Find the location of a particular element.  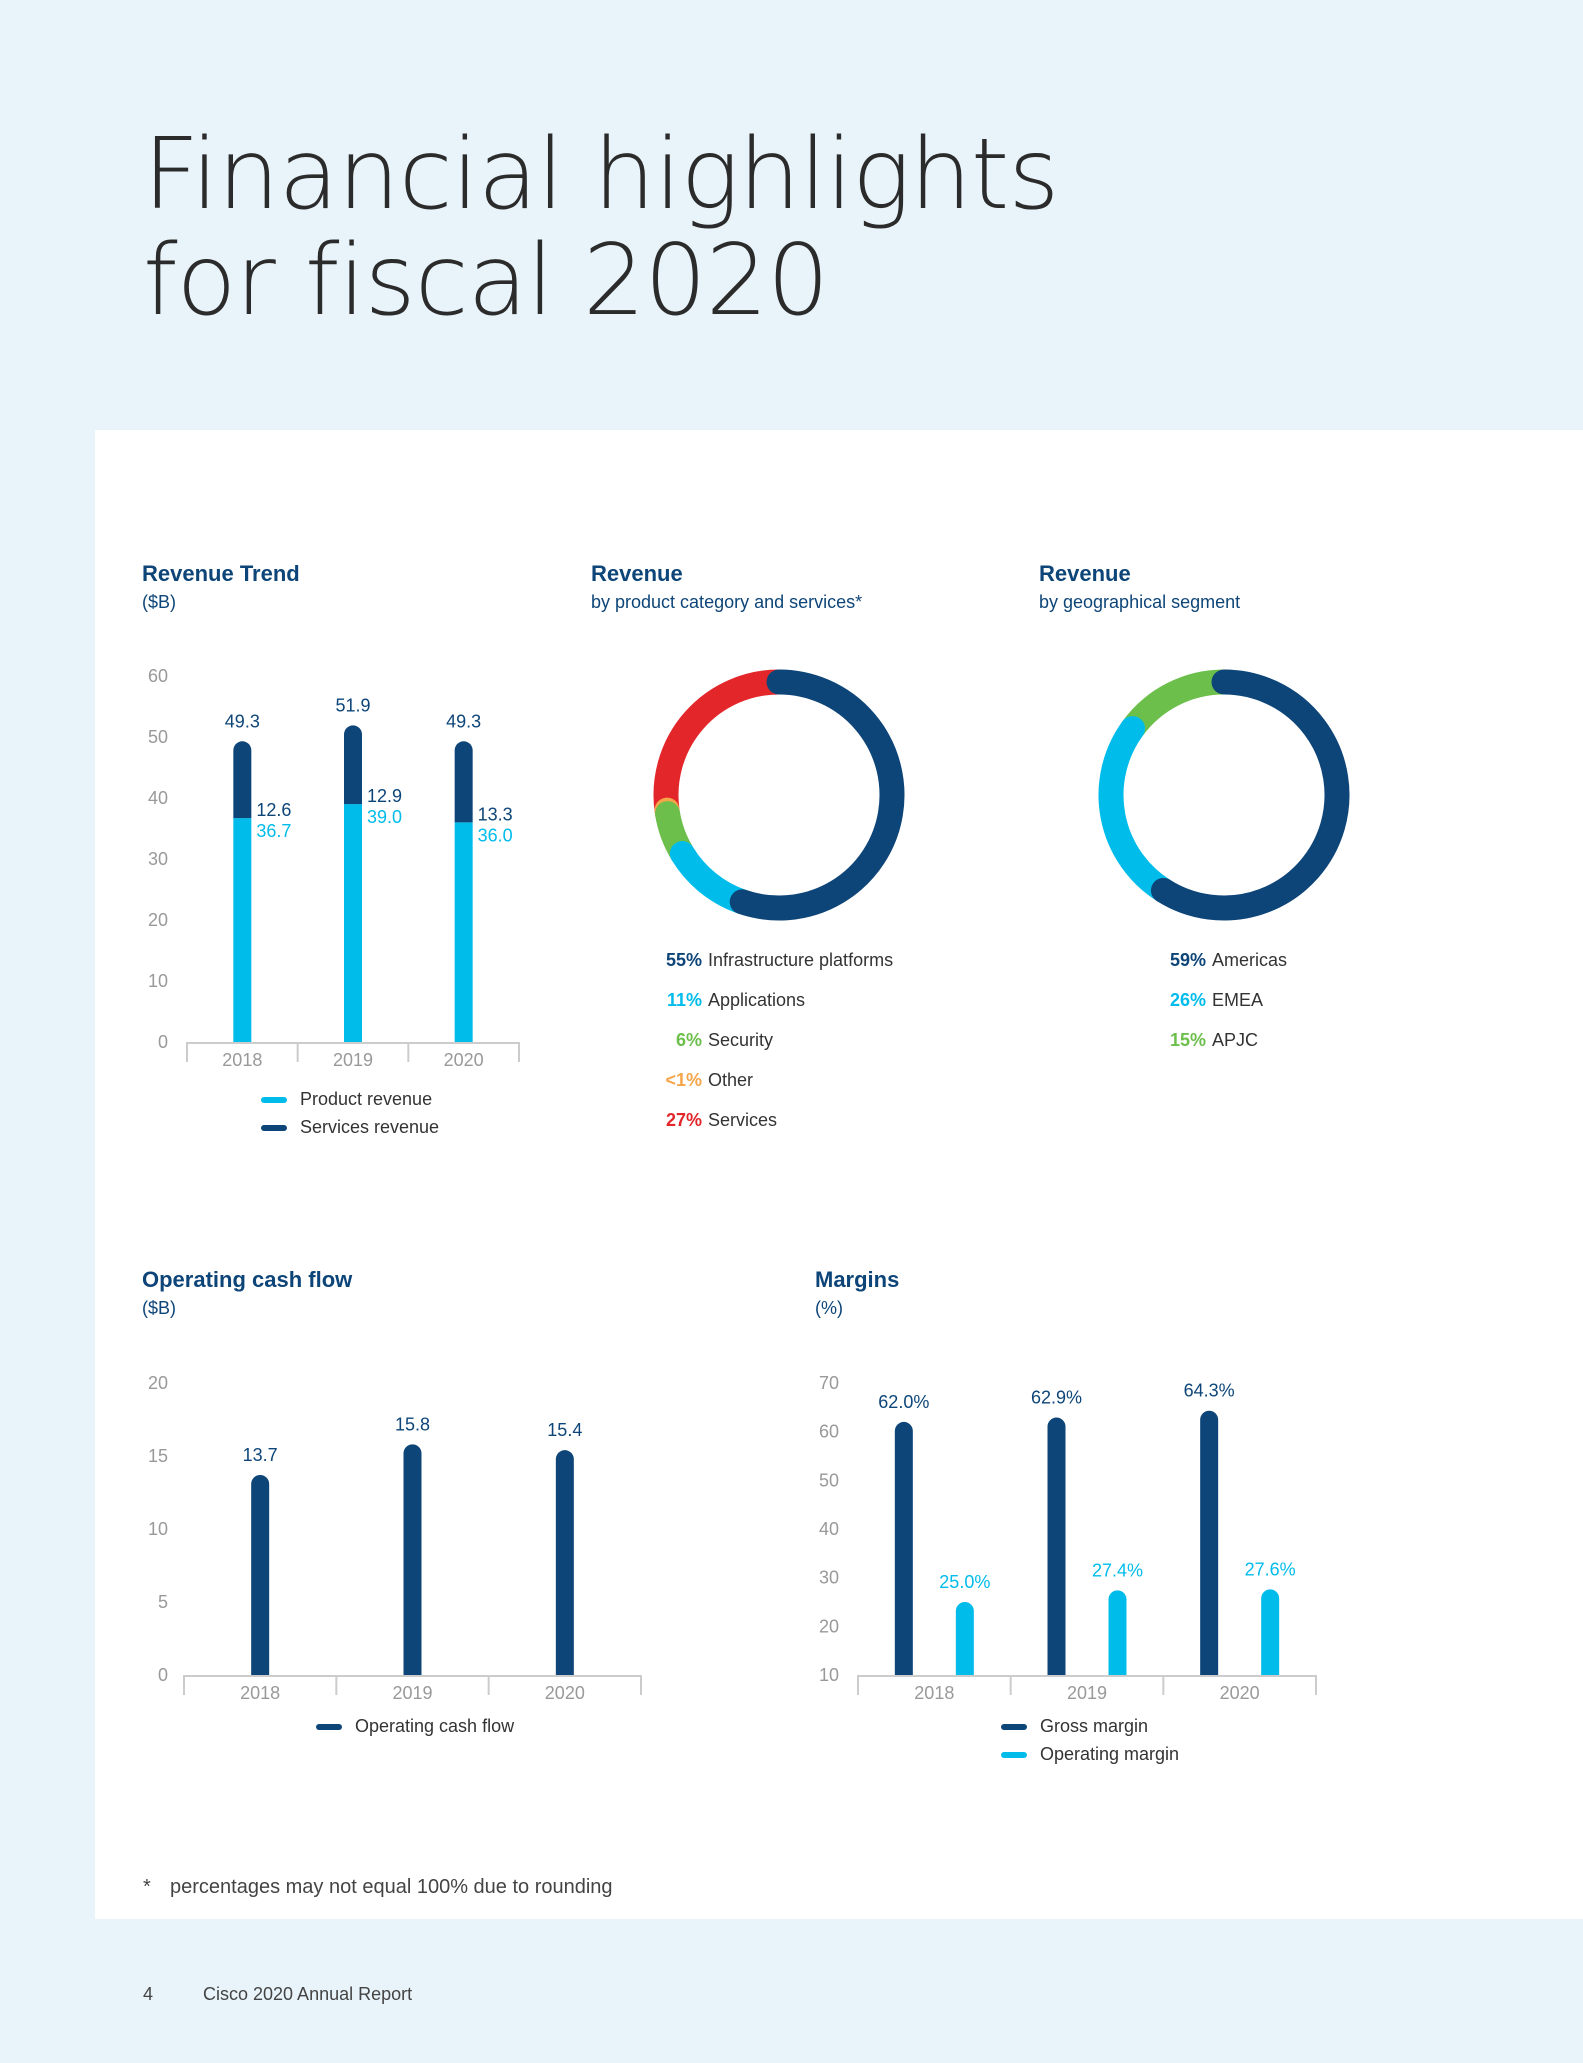

margins-subtitle: (%) is located at coordinates (829, 1308).